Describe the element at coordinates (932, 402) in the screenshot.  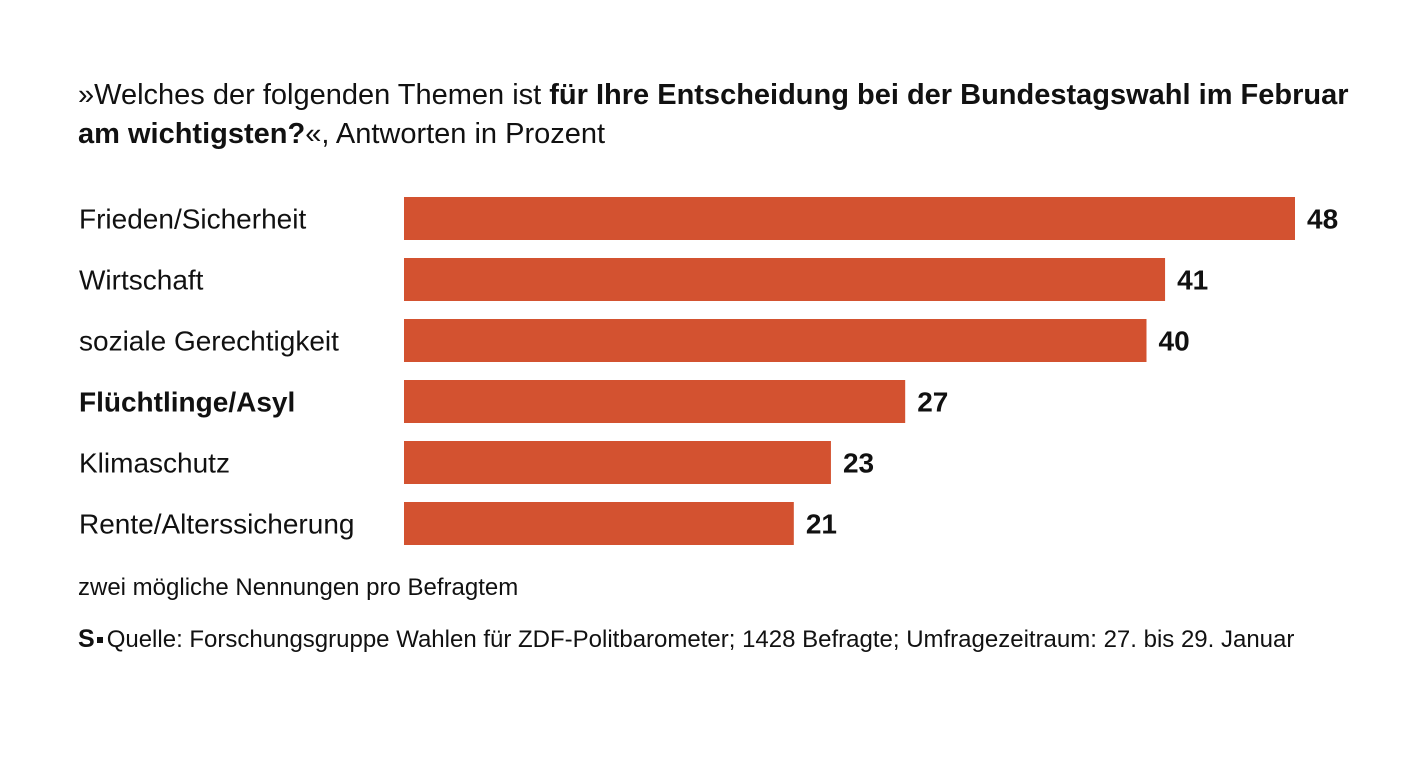
I see `value-label: 27` at that location.